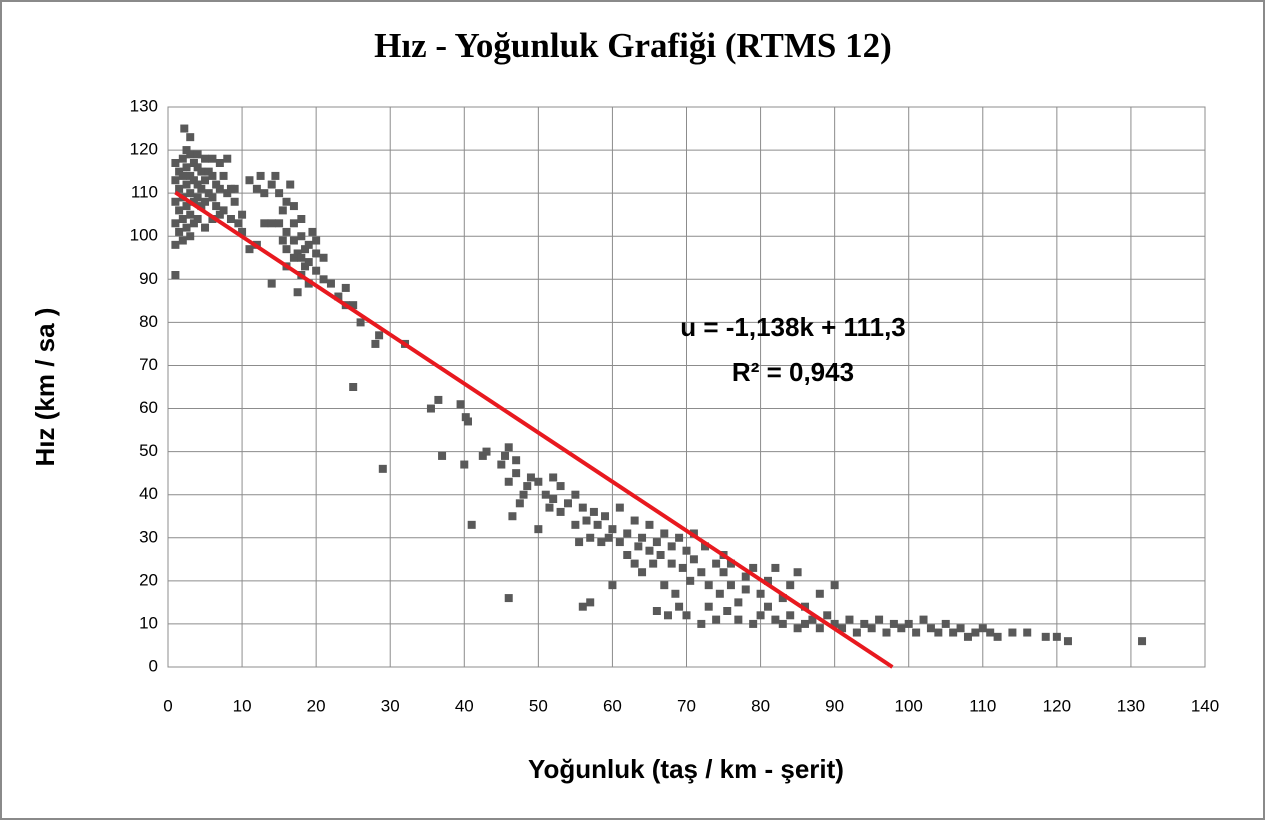  I want to click on y-tick-label: 130, so click(144, 105).